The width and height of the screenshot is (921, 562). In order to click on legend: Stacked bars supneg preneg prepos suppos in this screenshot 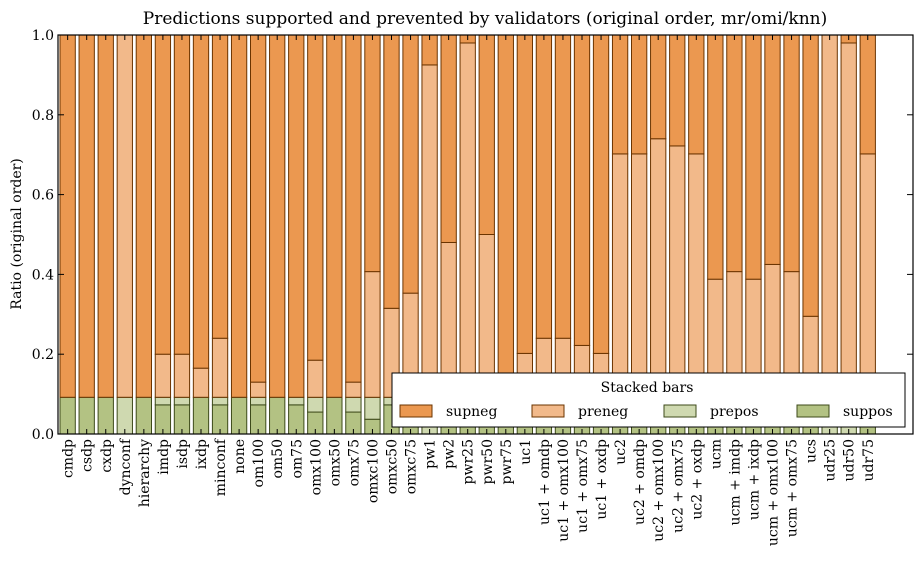, I will do `click(648, 400)`.